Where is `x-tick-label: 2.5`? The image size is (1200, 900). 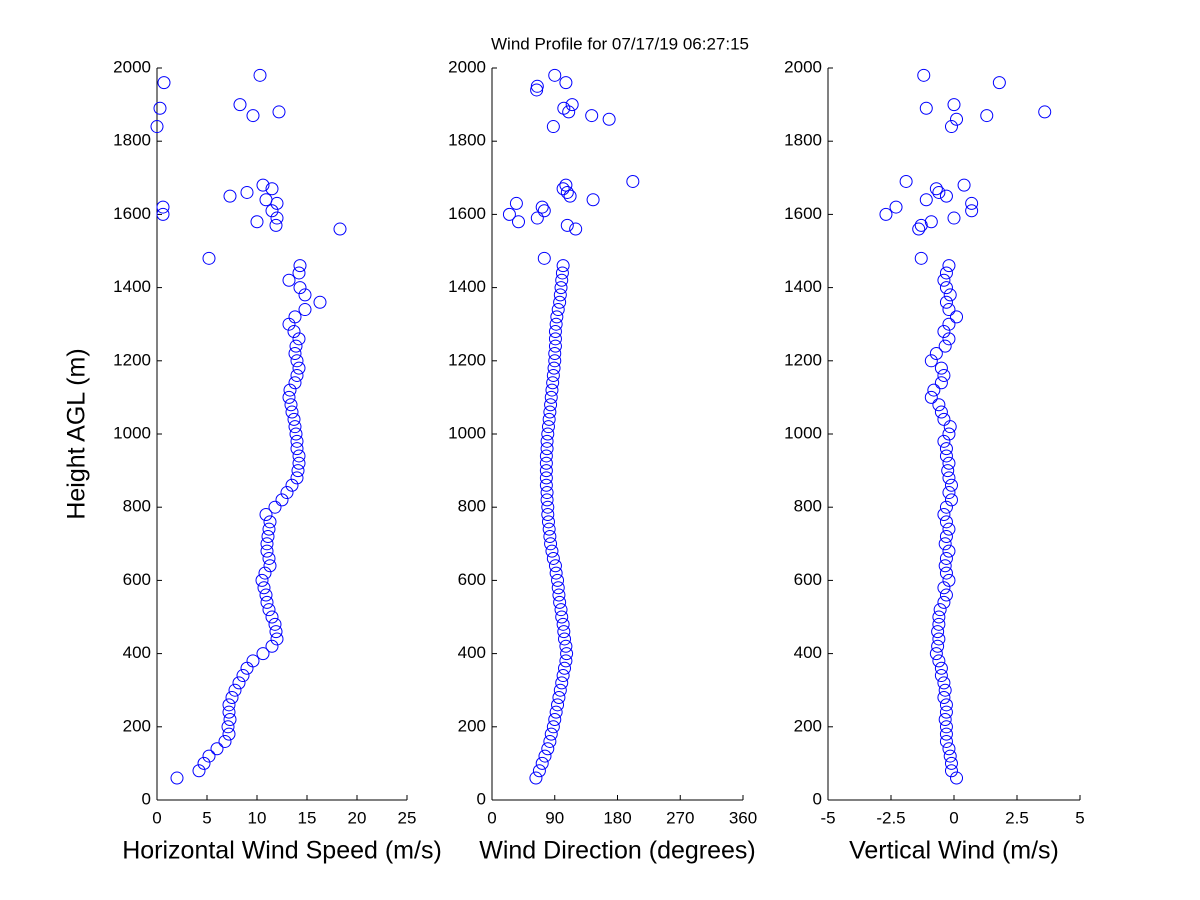
x-tick-label: 2.5 is located at coordinates (1017, 817).